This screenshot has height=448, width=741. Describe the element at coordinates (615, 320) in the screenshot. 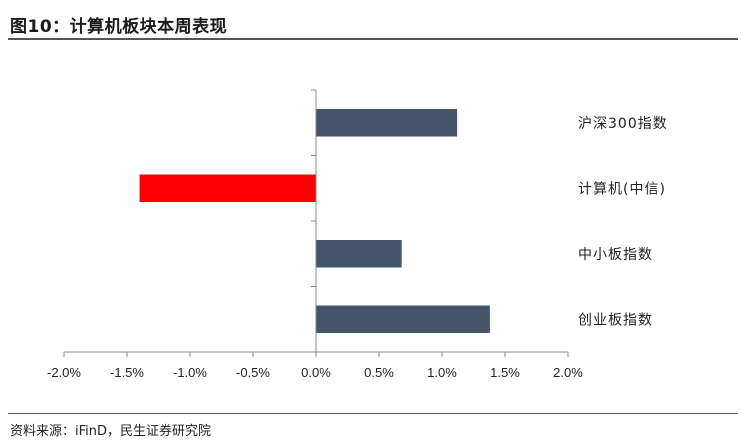

I see `category-label: 创业板指数` at that location.